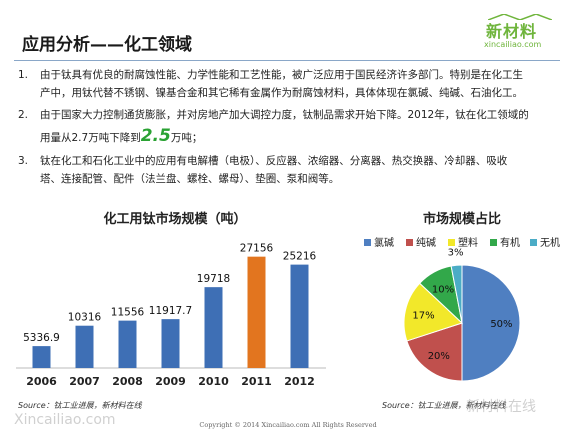  What do you see at coordinates (65, 420) in the screenshot?
I see `watermark-url: Xincailiao.com` at bounding box center [65, 420].